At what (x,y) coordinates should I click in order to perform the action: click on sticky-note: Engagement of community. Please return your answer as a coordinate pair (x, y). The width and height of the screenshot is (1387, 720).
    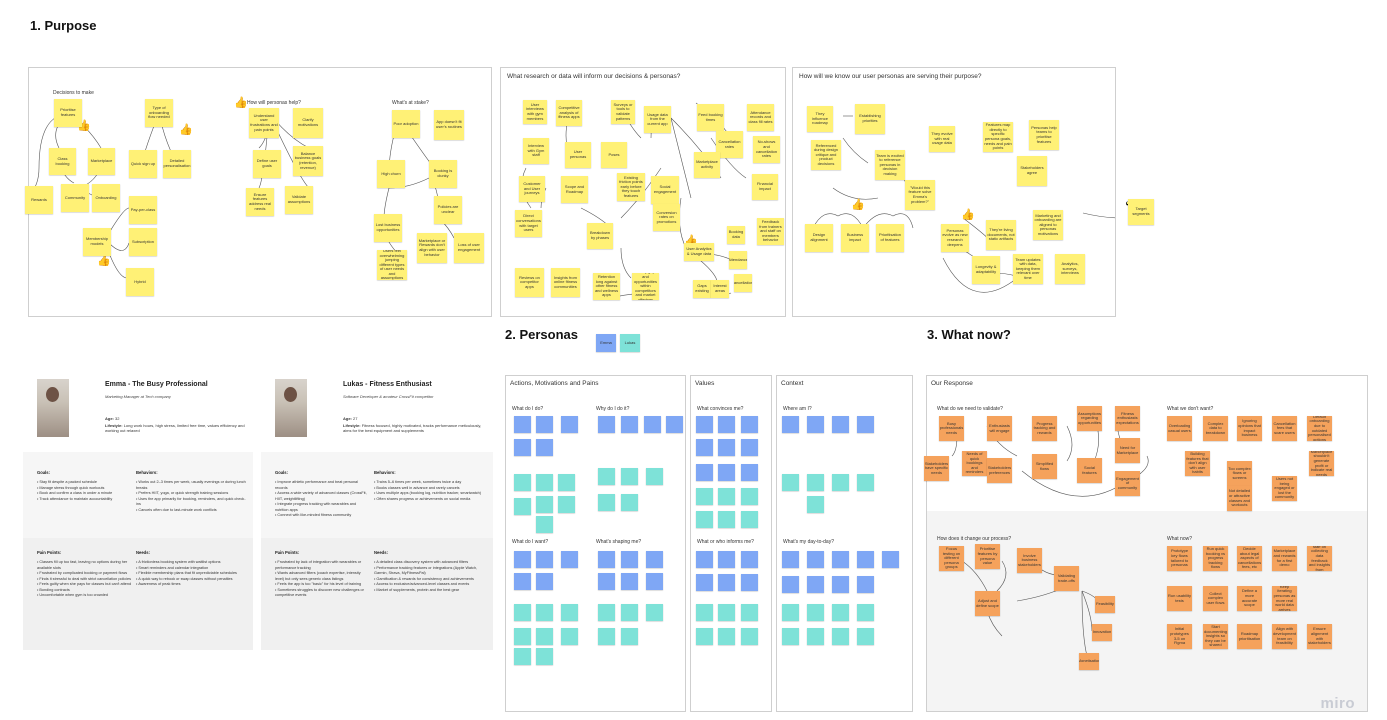
    Looking at the image, I should click on (1127, 483).